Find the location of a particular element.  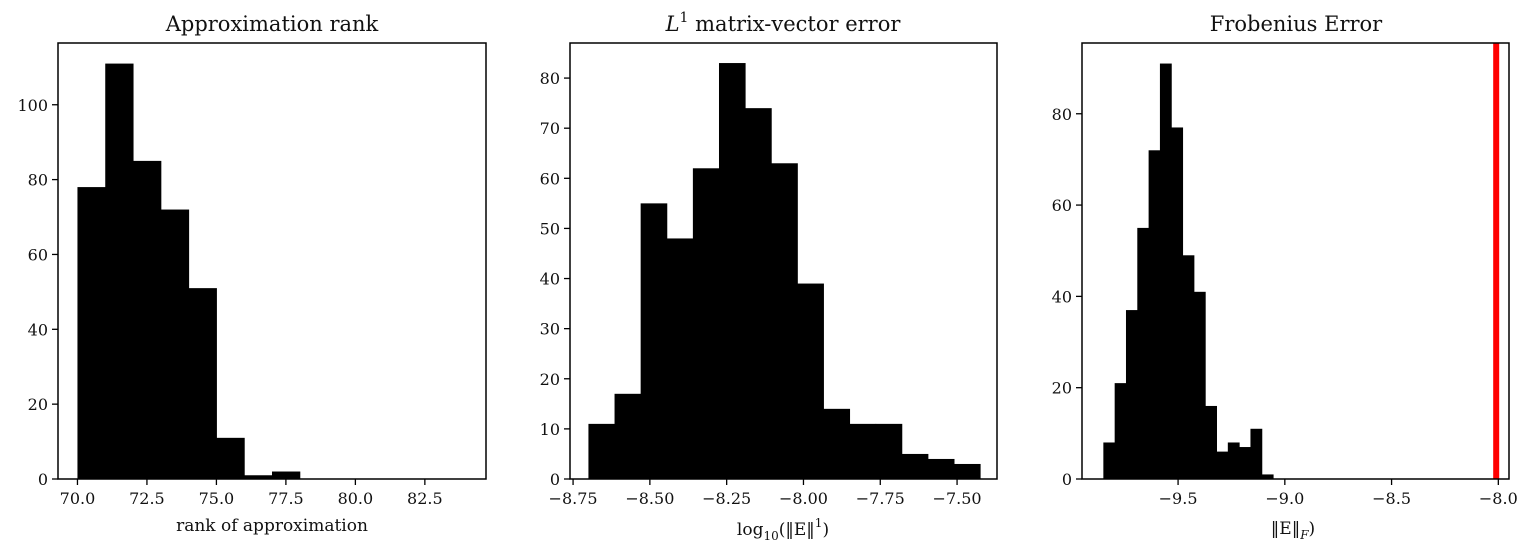

x-tick-label: 80.0 is located at coordinates (356, 498).